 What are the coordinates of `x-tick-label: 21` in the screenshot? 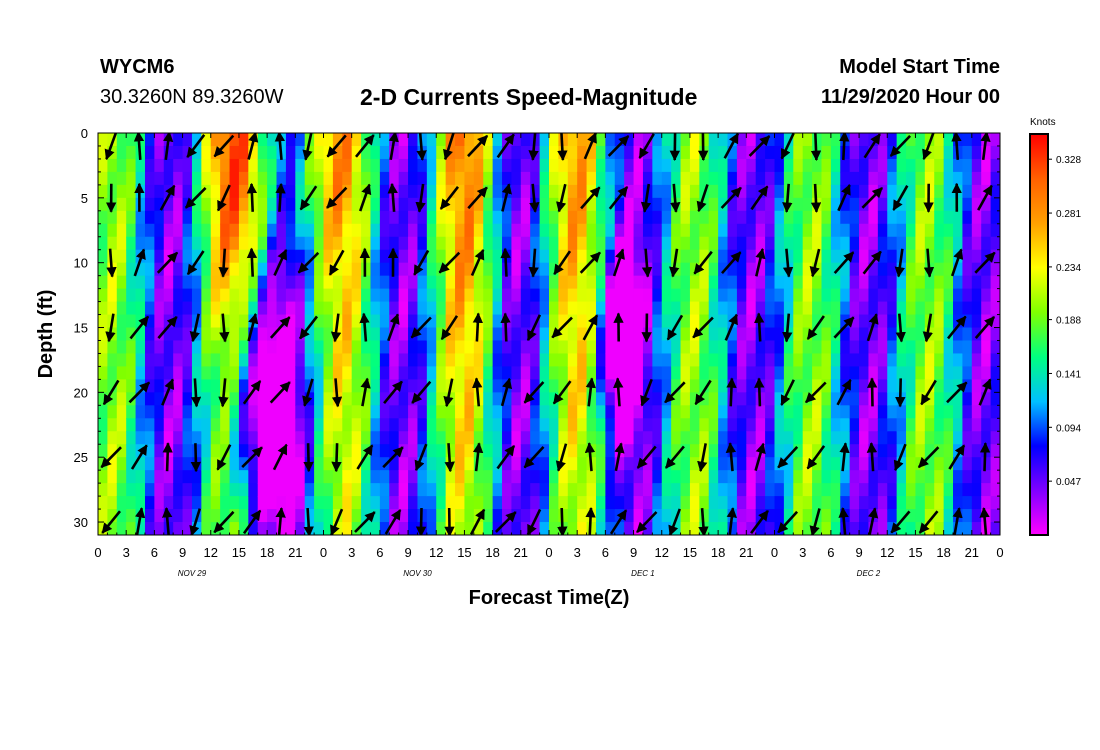 It's located at (972, 552).